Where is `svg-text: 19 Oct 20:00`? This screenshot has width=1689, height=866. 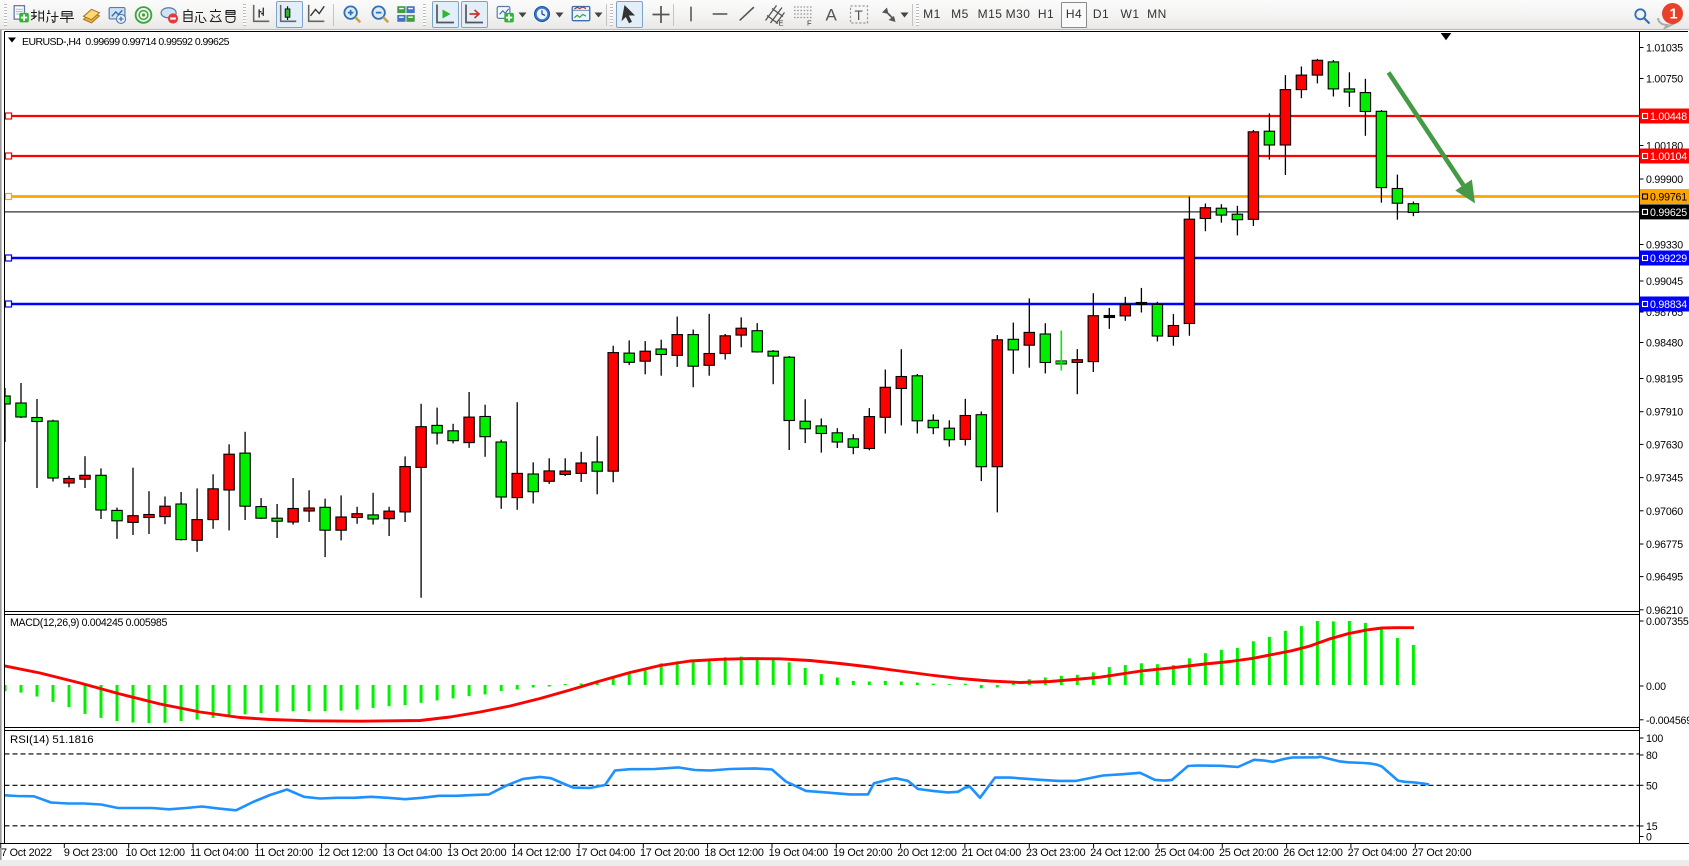
svg-text: 19 Oct 20:00 is located at coordinates (863, 853).